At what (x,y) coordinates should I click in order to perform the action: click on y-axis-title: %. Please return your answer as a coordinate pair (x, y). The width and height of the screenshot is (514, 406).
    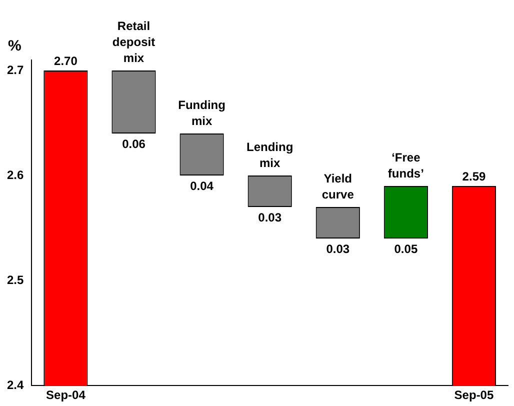
    Looking at the image, I should click on (15, 46).